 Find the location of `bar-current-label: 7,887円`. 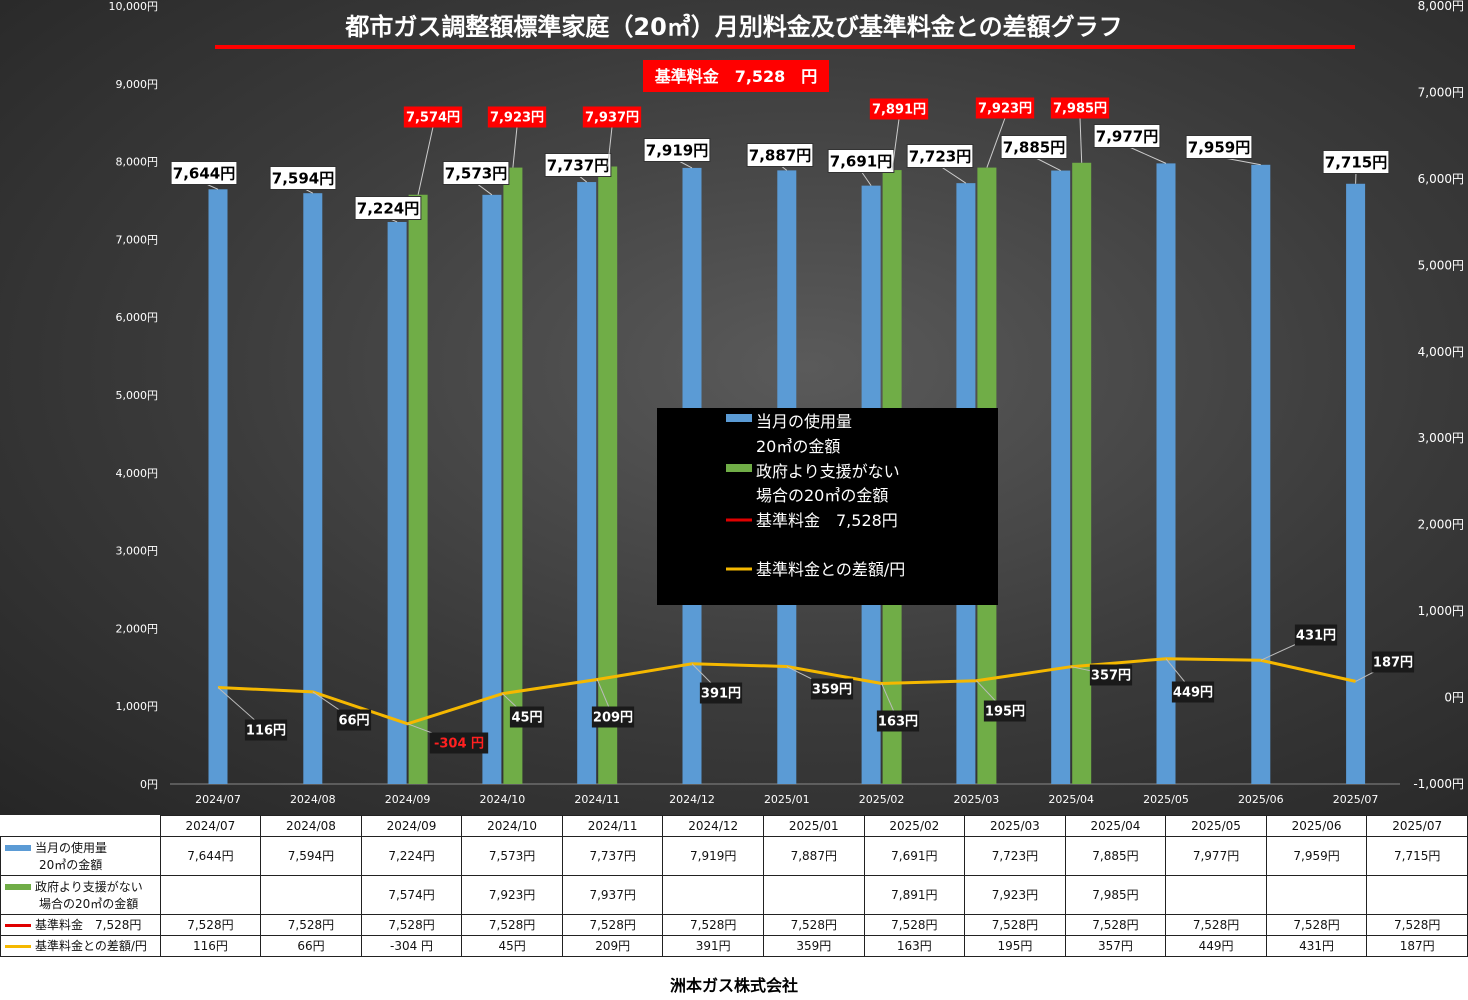

bar-current-label: 7,887円 is located at coordinates (780, 155).